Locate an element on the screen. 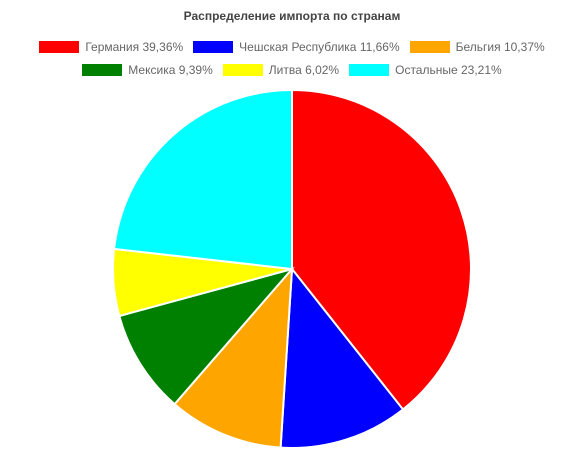 The height and width of the screenshot is (450, 584). legend-item-germany: Германия 39,36% is located at coordinates (111, 47).